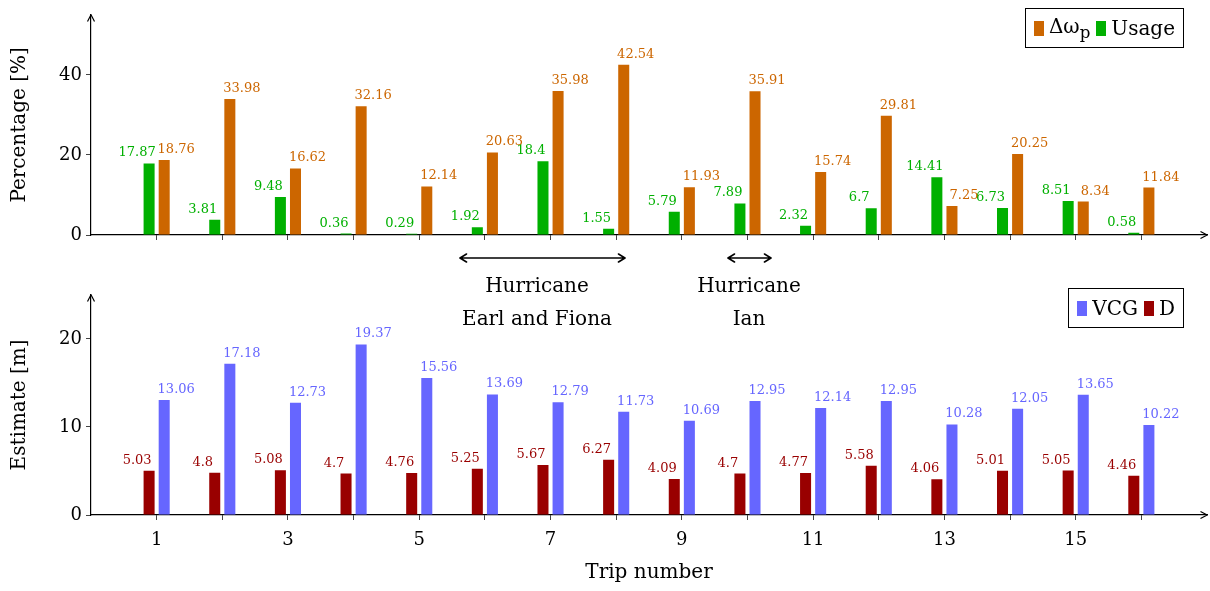  What do you see at coordinates (794, 461) in the screenshot?
I see `data-label: 4.77` at bounding box center [794, 461].